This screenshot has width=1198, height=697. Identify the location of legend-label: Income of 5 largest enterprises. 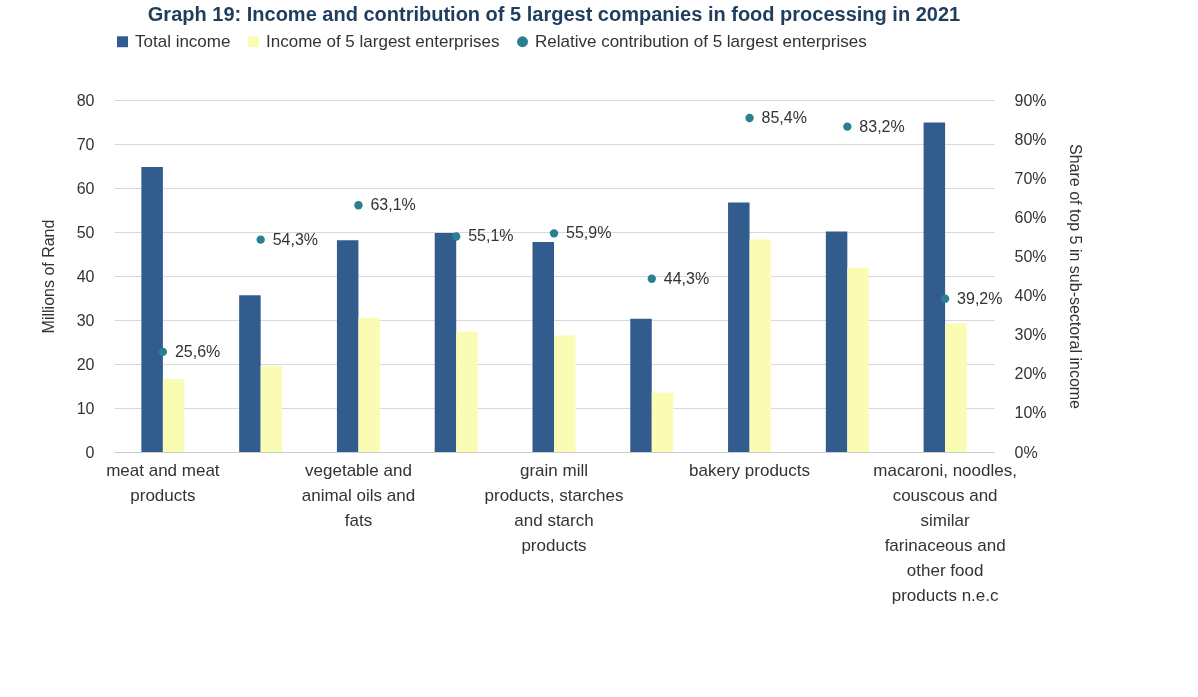
(383, 41).